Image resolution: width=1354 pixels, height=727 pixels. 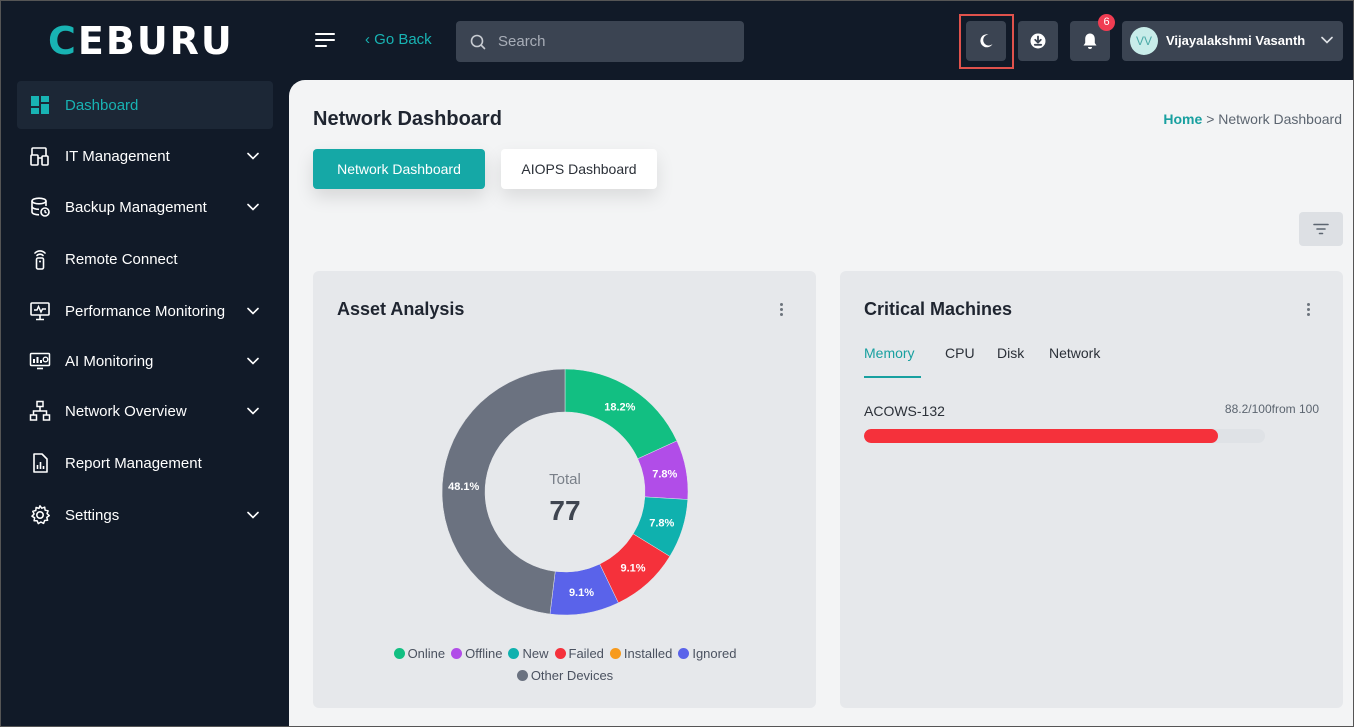 I want to click on go-back-link: ‹ Go Back, so click(x=398, y=39).